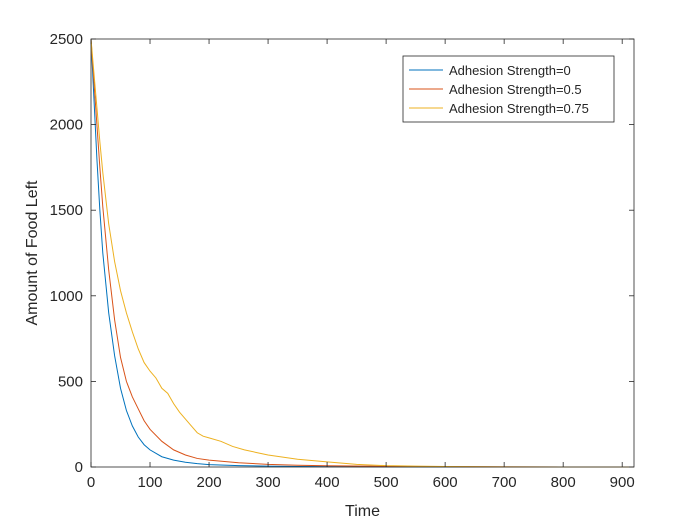  What do you see at coordinates (91, 482) in the screenshot?
I see `x-tick-label-0: 0` at bounding box center [91, 482].